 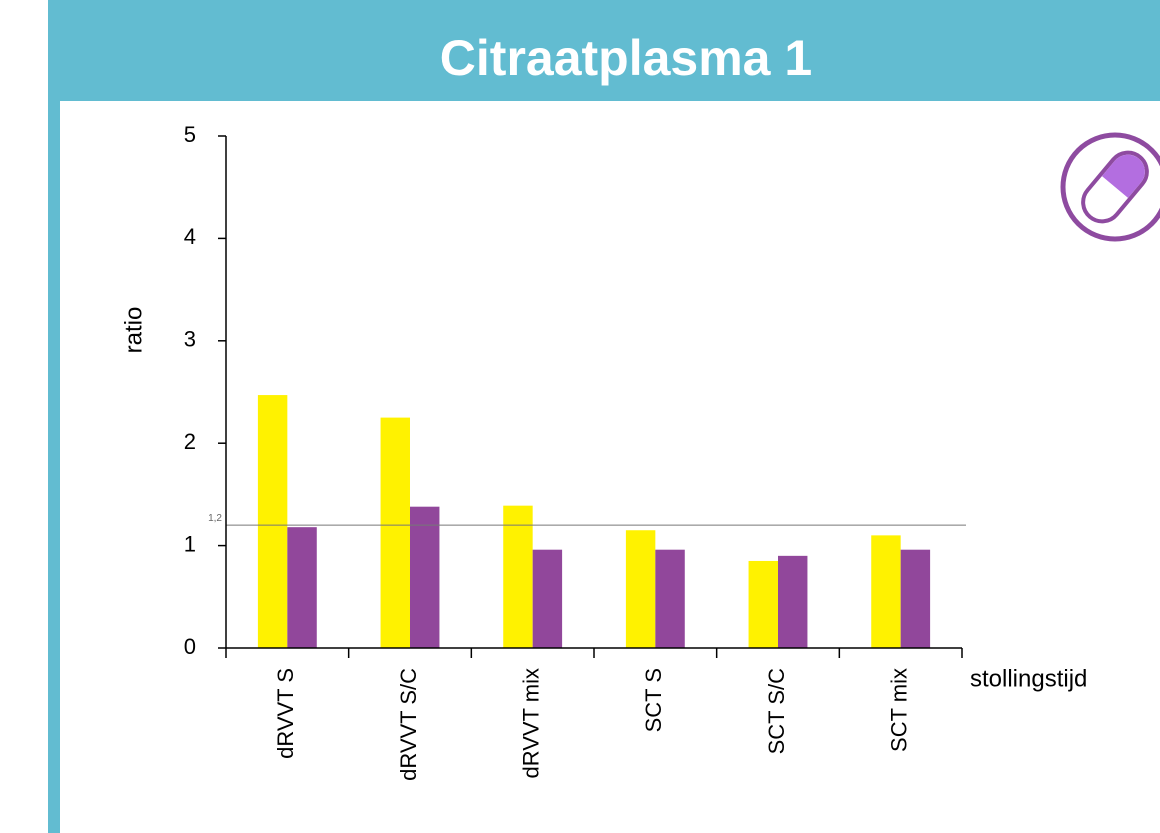 What do you see at coordinates (190, 543) in the screenshot?
I see `y-tick-label: 1` at bounding box center [190, 543].